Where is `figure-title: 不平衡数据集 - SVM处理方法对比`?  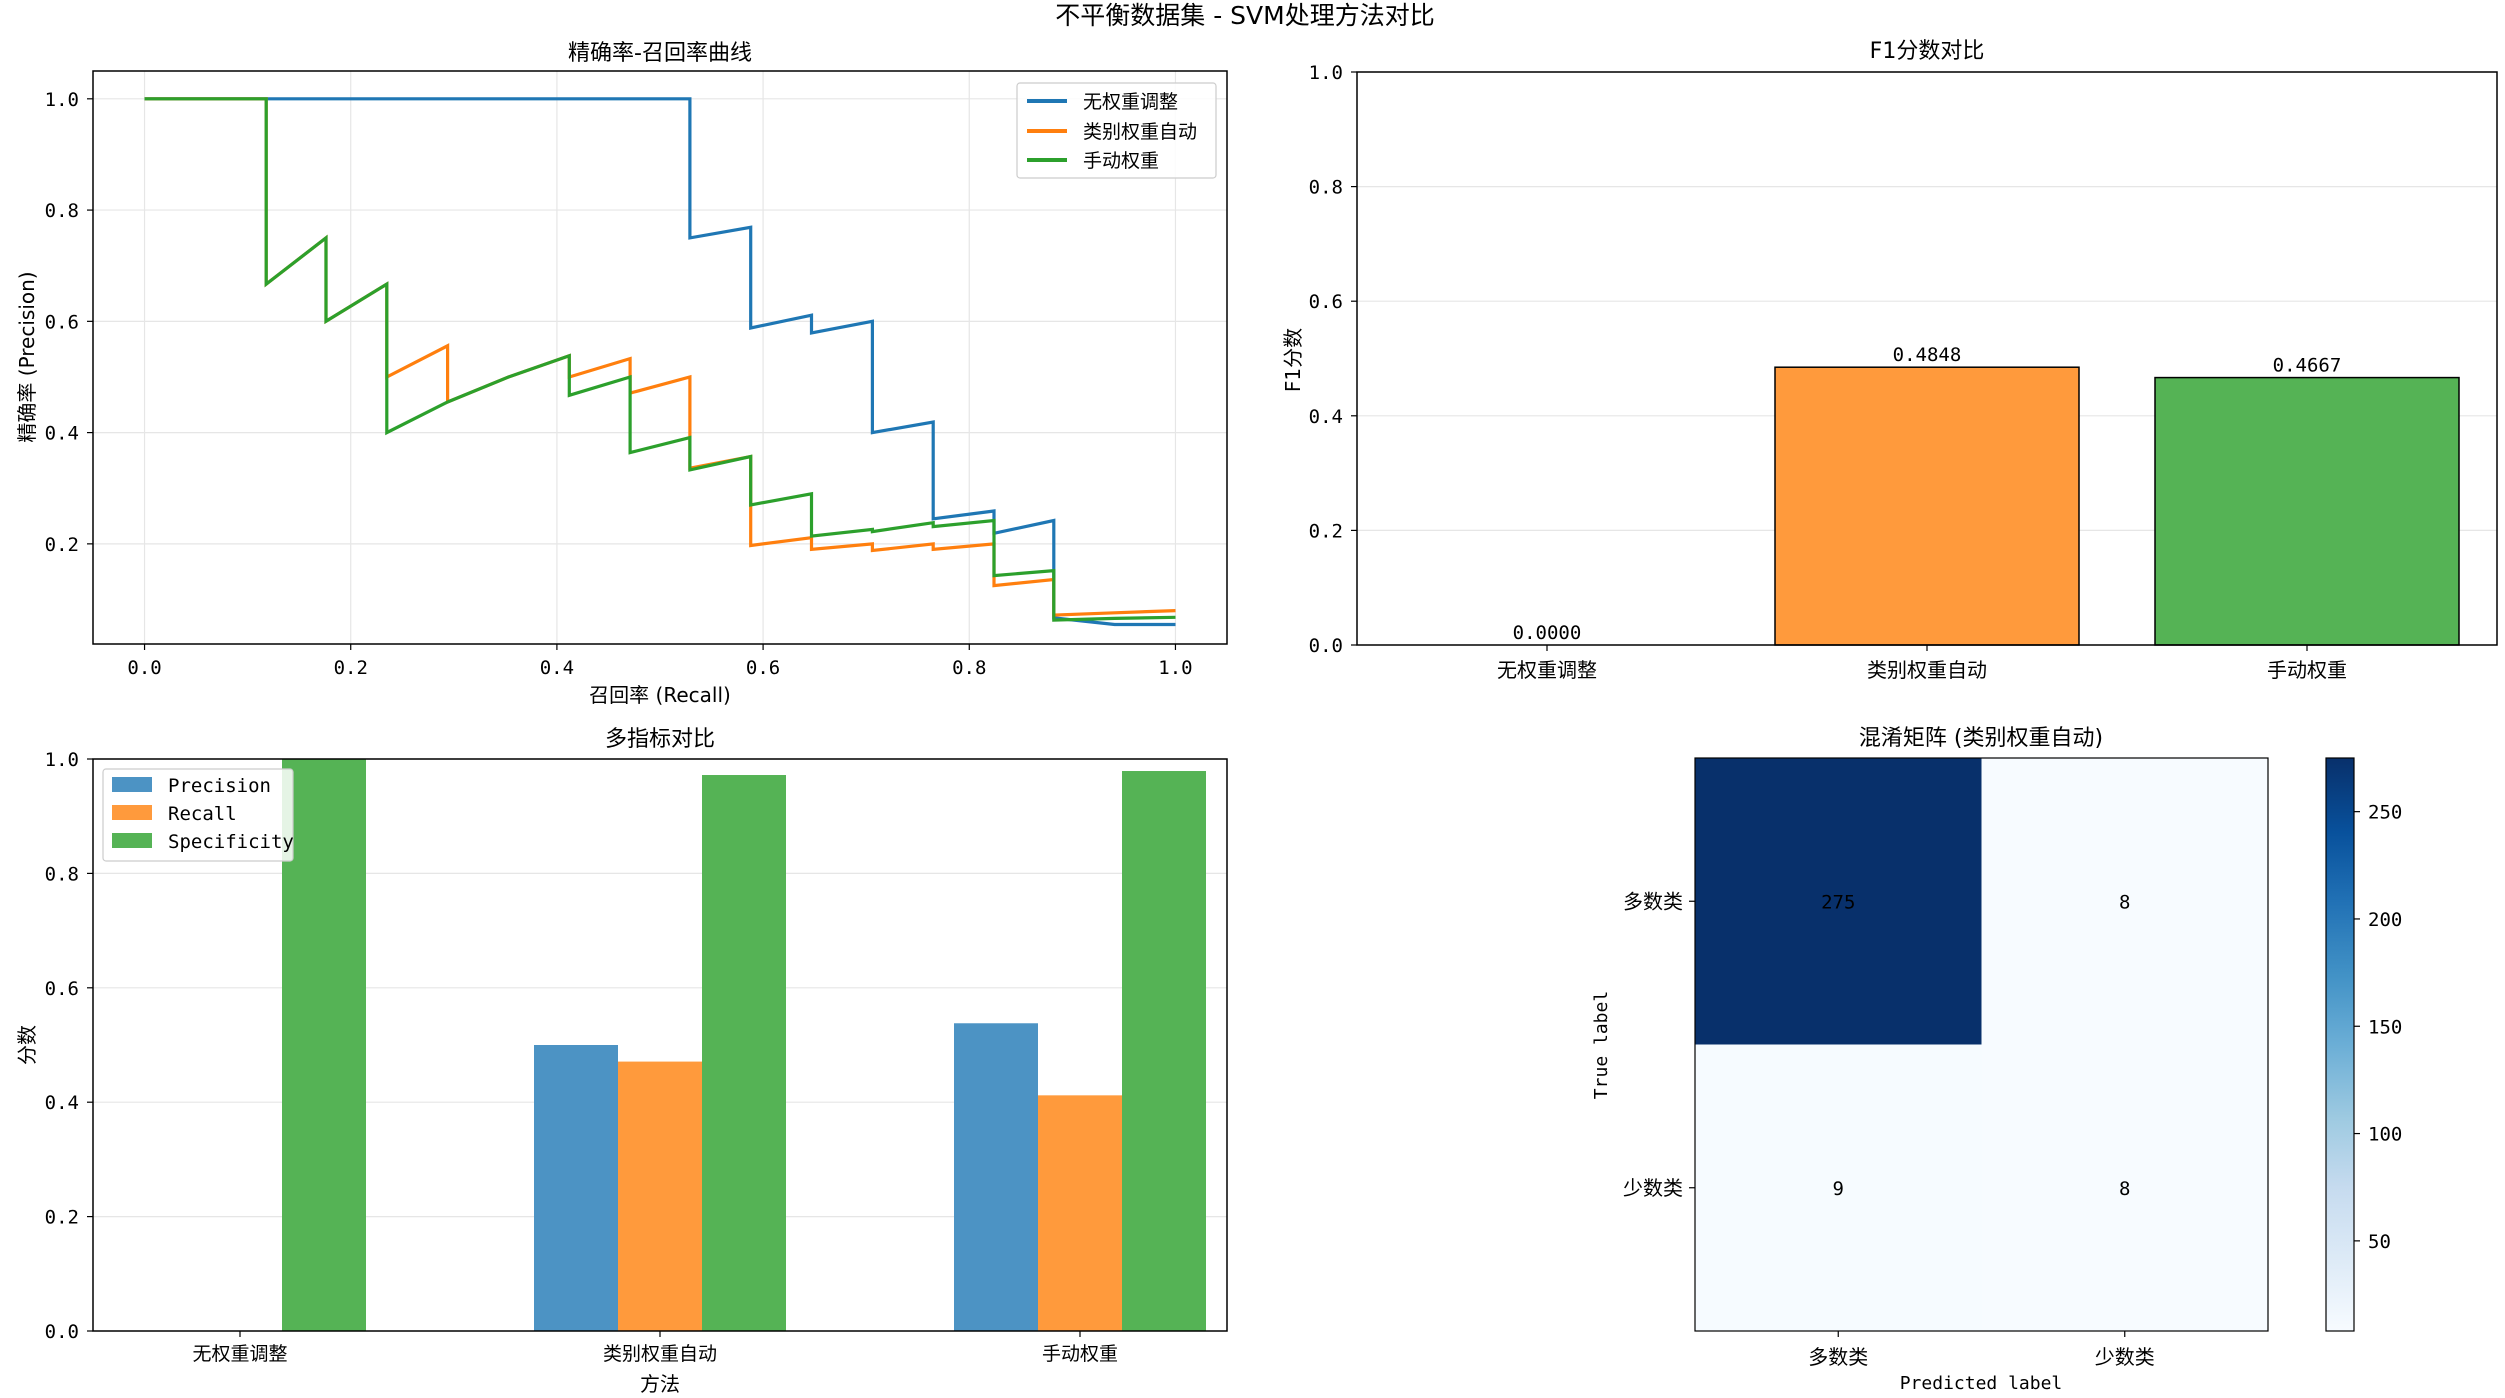
figure-title: 不平衡数据集 - SVM处理方法对比 is located at coordinates (1244, 15).